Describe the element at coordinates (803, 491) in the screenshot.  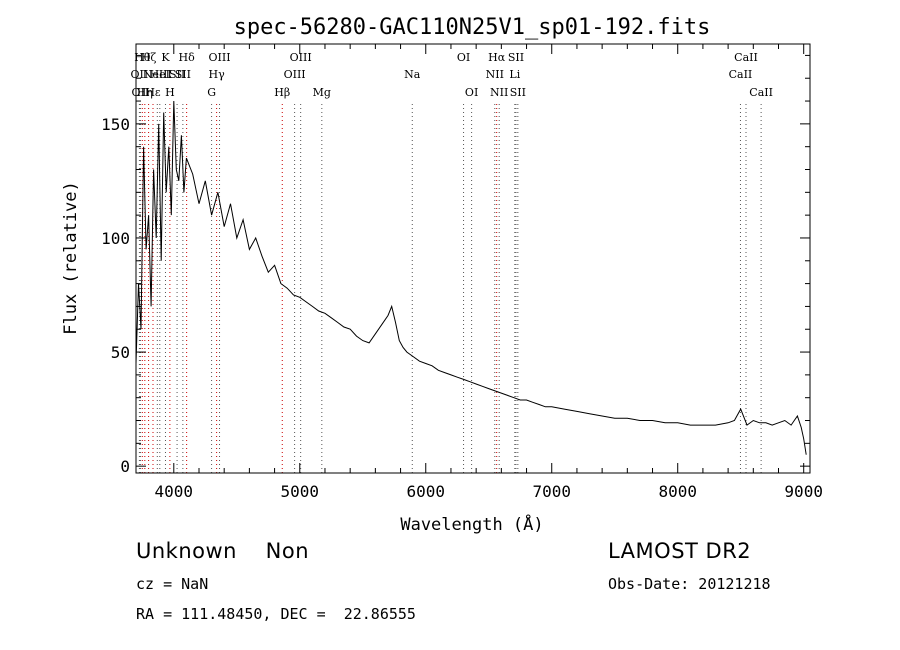
I see `x-tick-label-5: 9000` at that location.